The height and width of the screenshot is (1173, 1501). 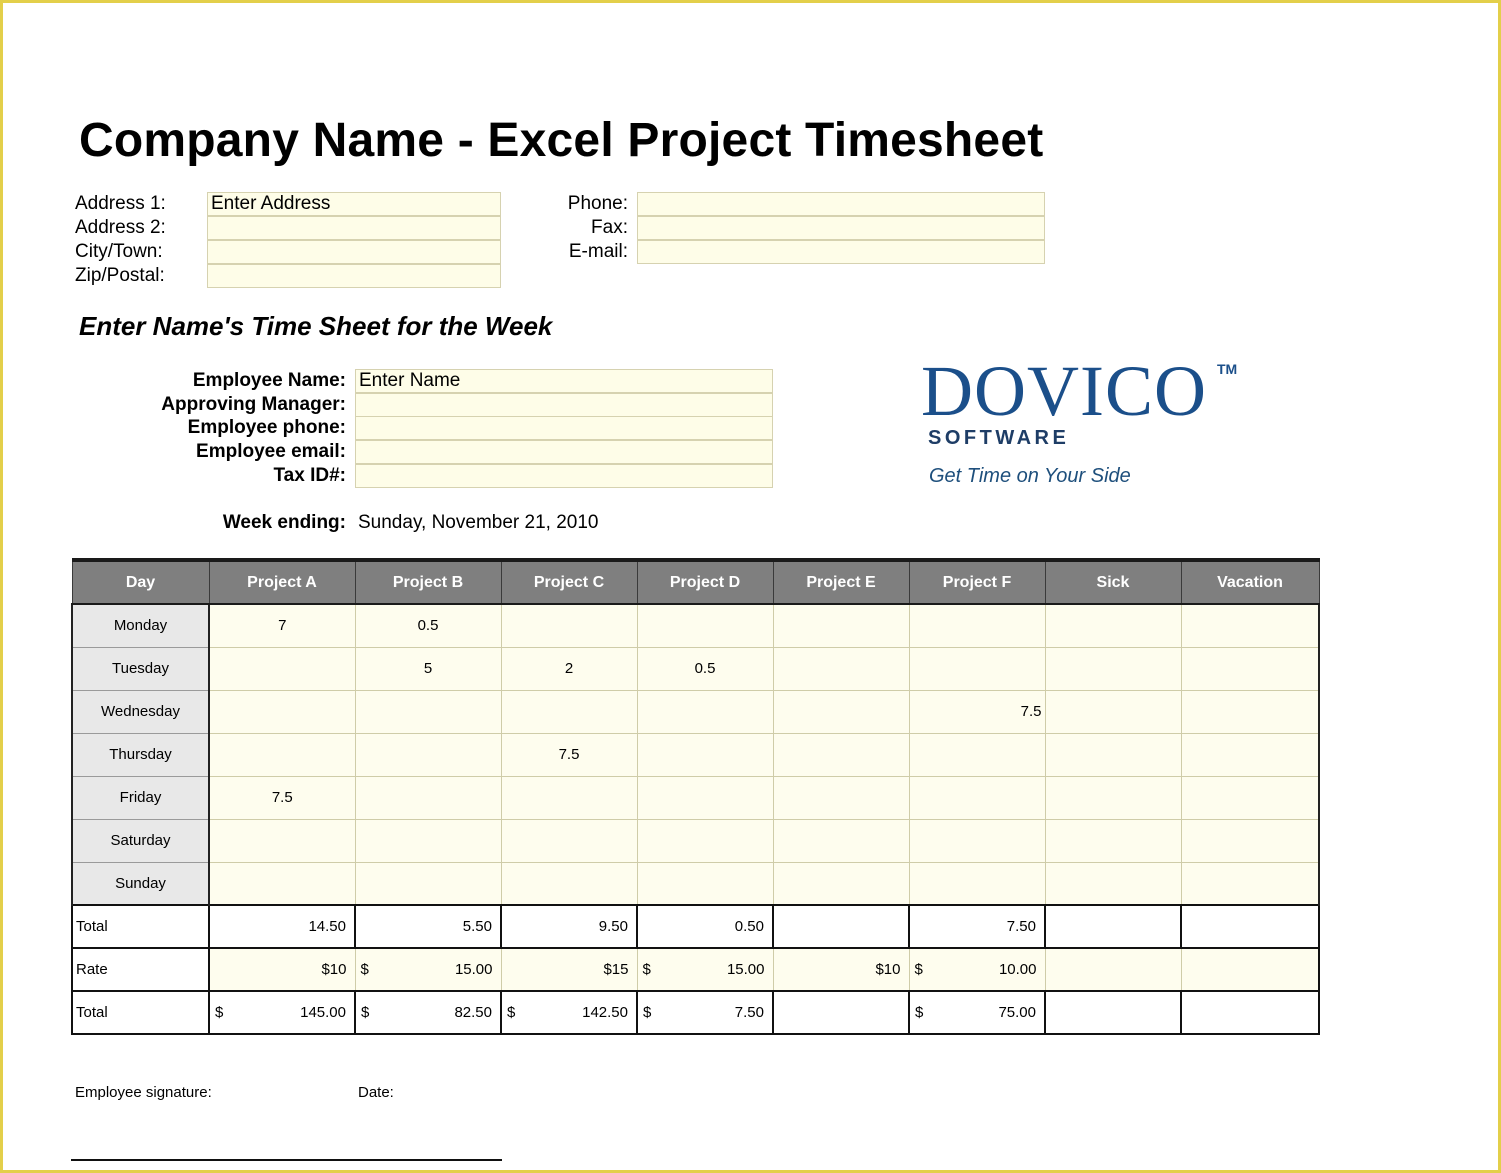 What do you see at coordinates (354, 204) in the screenshot?
I see `address1-field: Enter Address` at bounding box center [354, 204].